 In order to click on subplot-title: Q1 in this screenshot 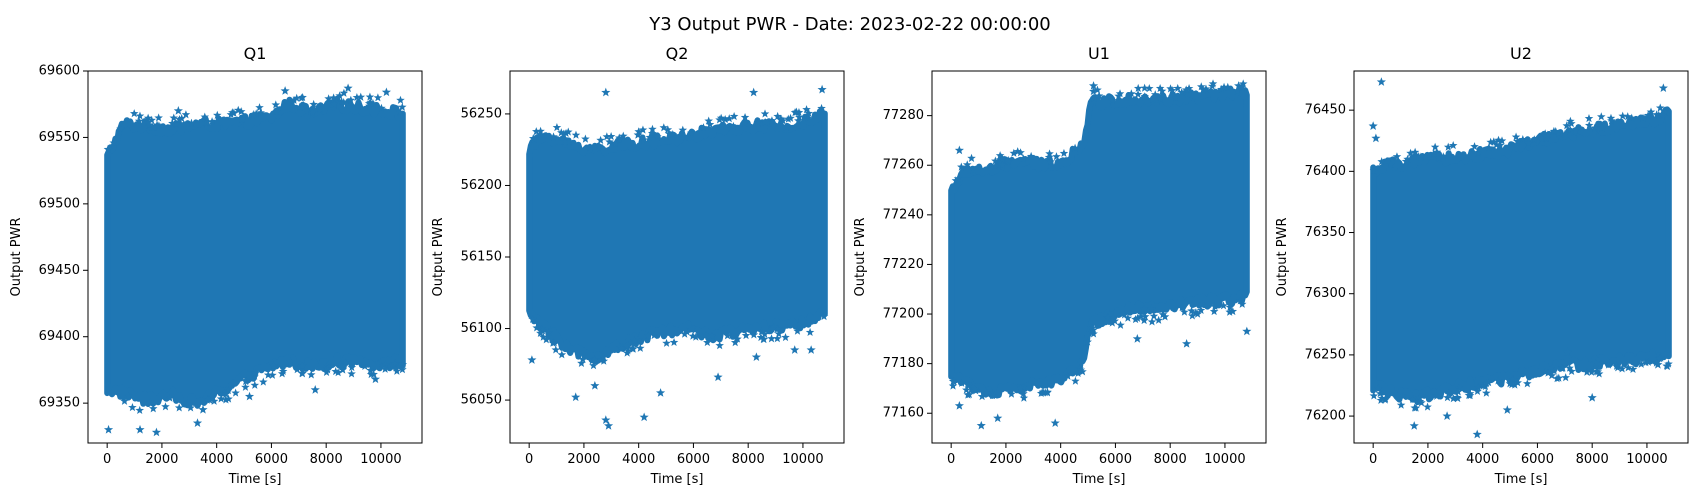, I will do `click(255, 53)`.